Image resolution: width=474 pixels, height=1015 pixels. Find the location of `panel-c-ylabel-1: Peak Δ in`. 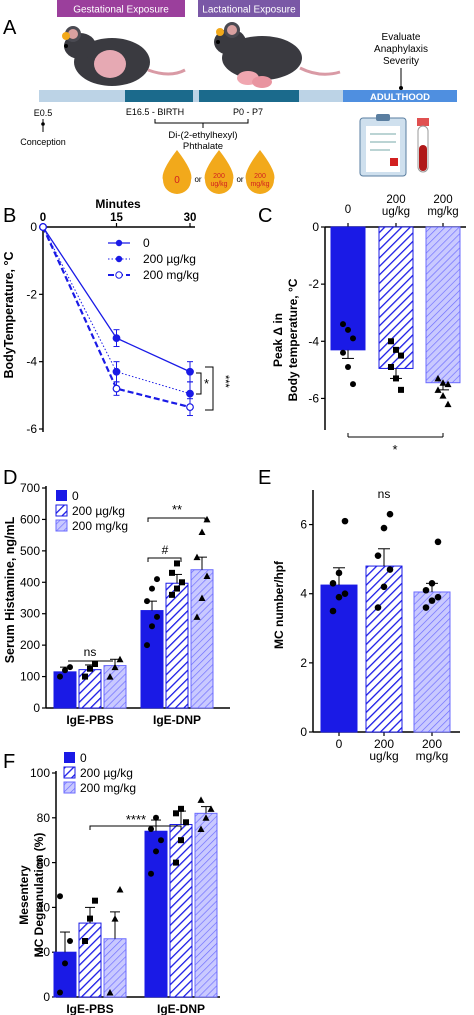

panel-c-ylabel-1: Peak Δ in is located at coordinates (278, 340).